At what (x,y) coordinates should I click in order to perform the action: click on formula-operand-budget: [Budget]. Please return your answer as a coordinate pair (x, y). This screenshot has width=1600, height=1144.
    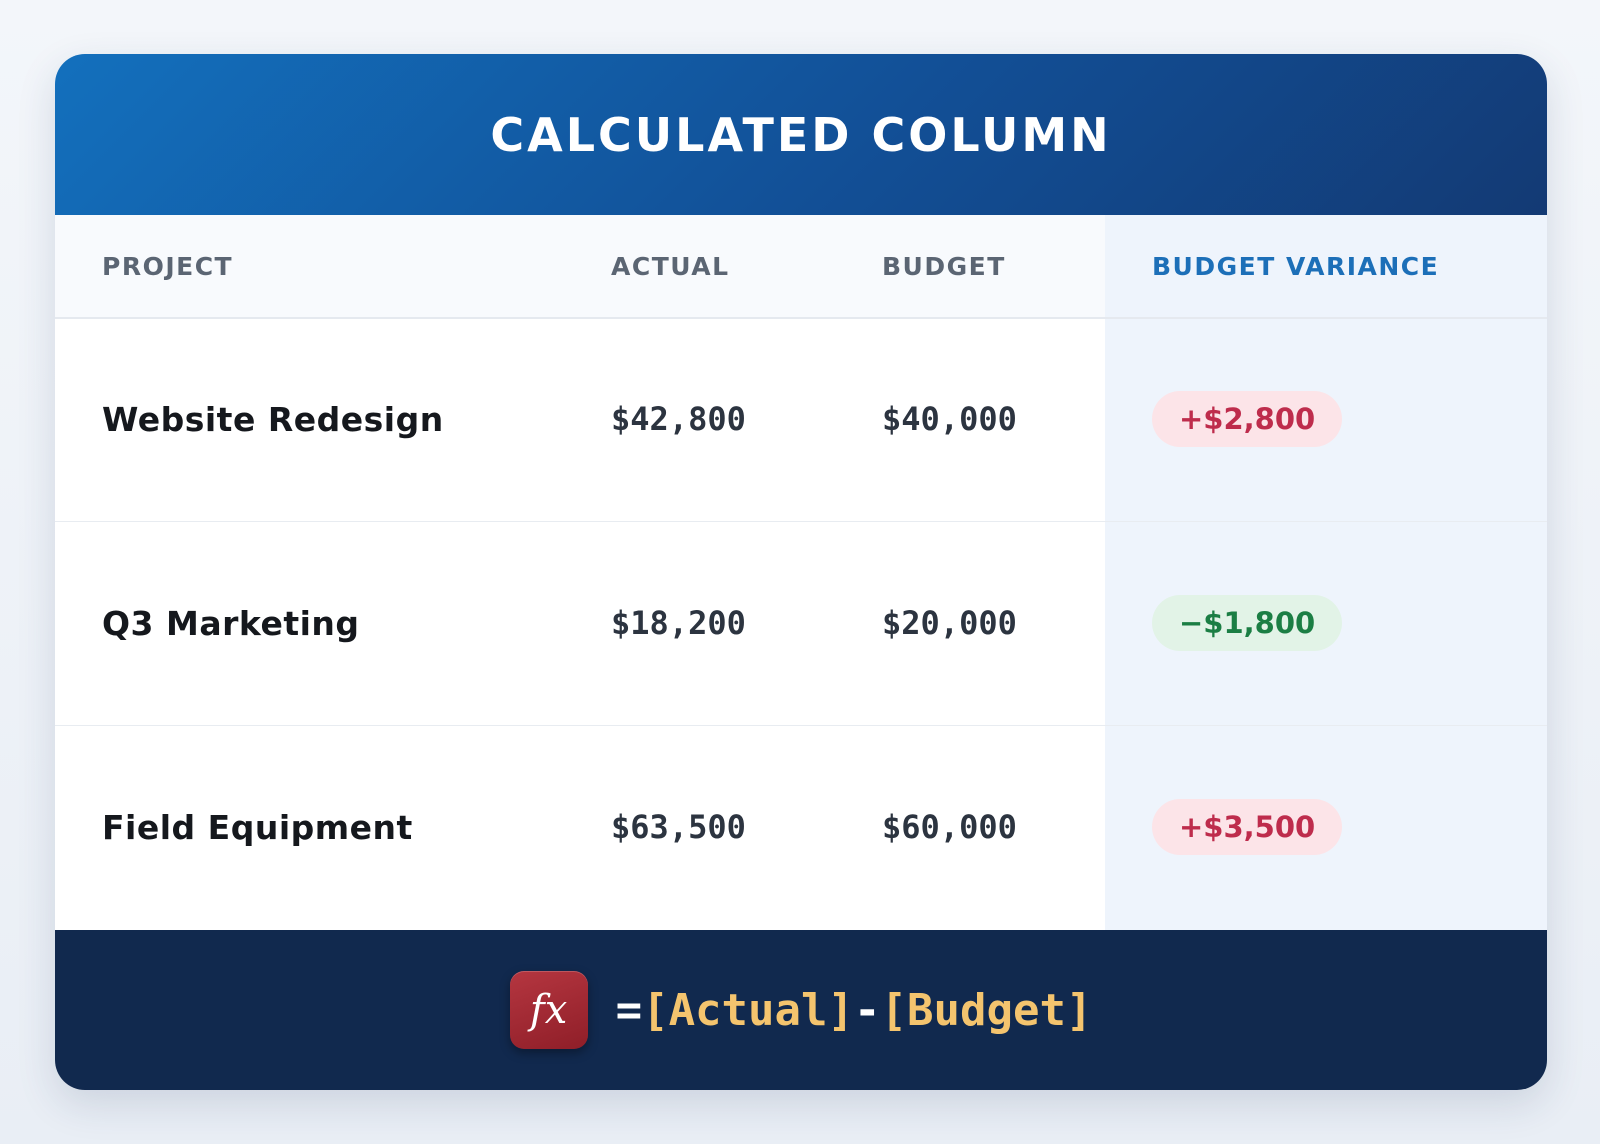
    Looking at the image, I should click on (986, 1010).